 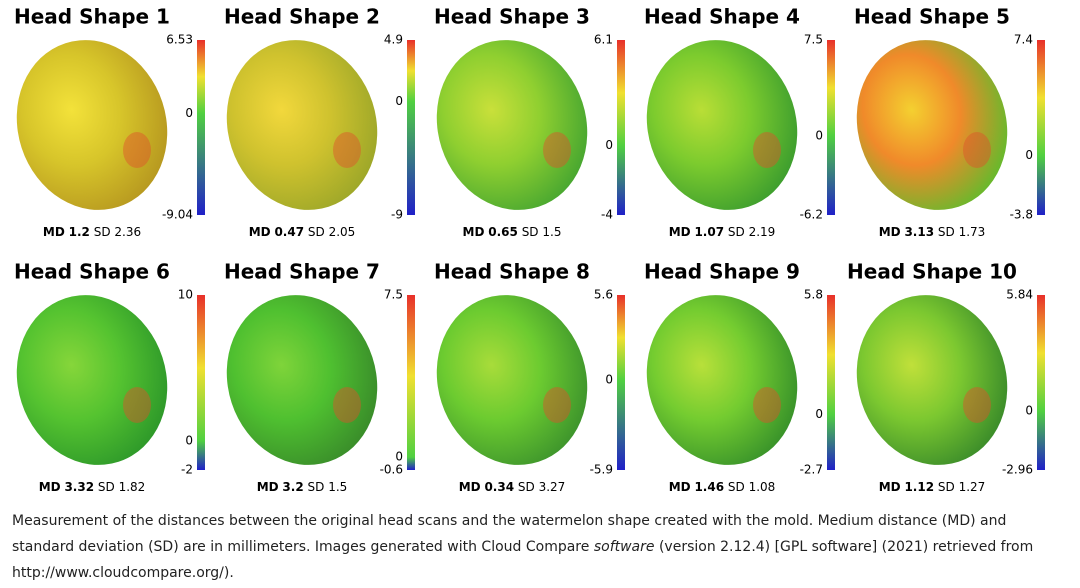 What do you see at coordinates (289, 232) in the screenshot?
I see `md-value: 0.47` at bounding box center [289, 232].